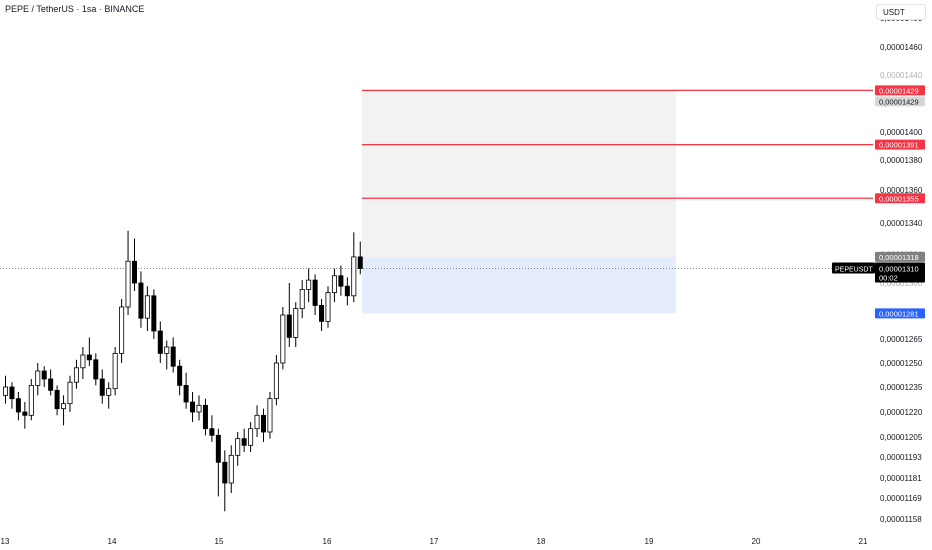  What do you see at coordinates (901, 478) in the screenshot?
I see `price-tick-label: 0,00001181` at bounding box center [901, 478].